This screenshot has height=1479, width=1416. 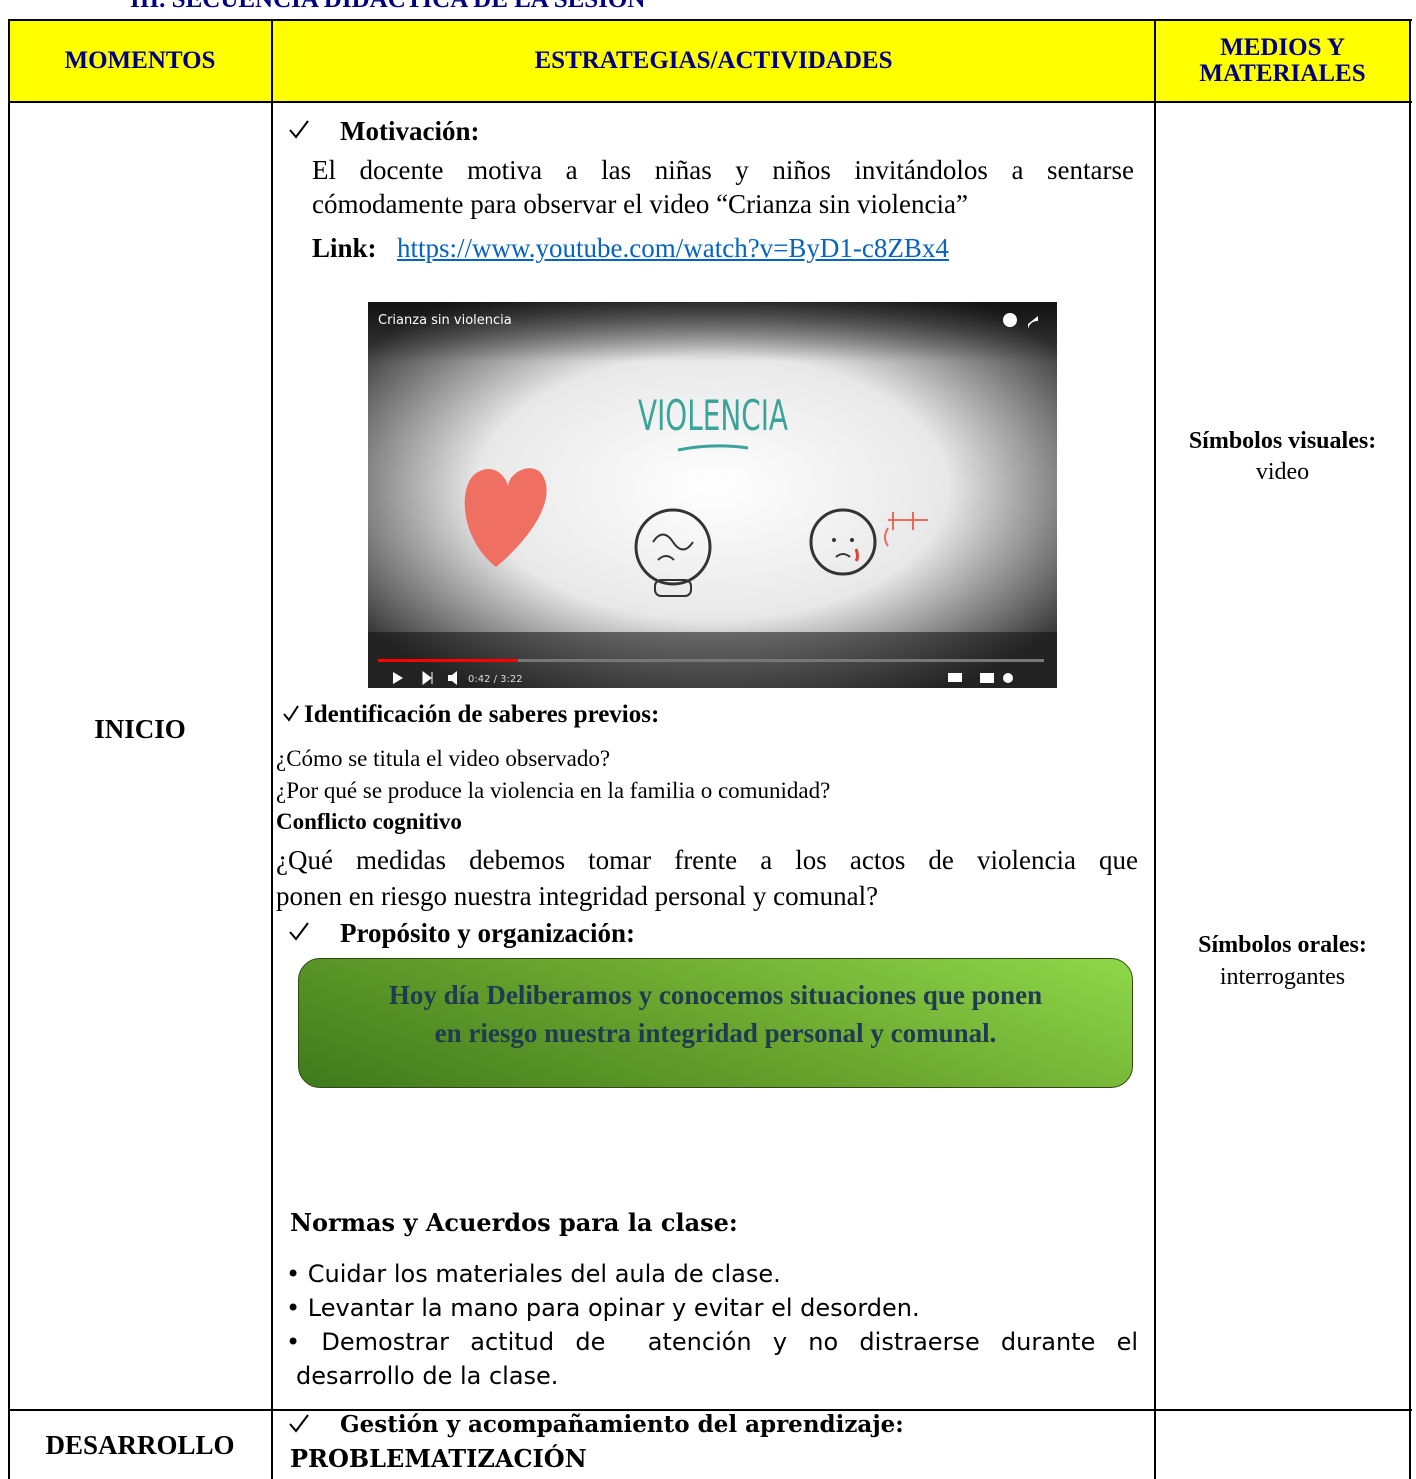 I want to click on subheading: PROBLEMATIZACIÓN, so click(x=438, y=1458).